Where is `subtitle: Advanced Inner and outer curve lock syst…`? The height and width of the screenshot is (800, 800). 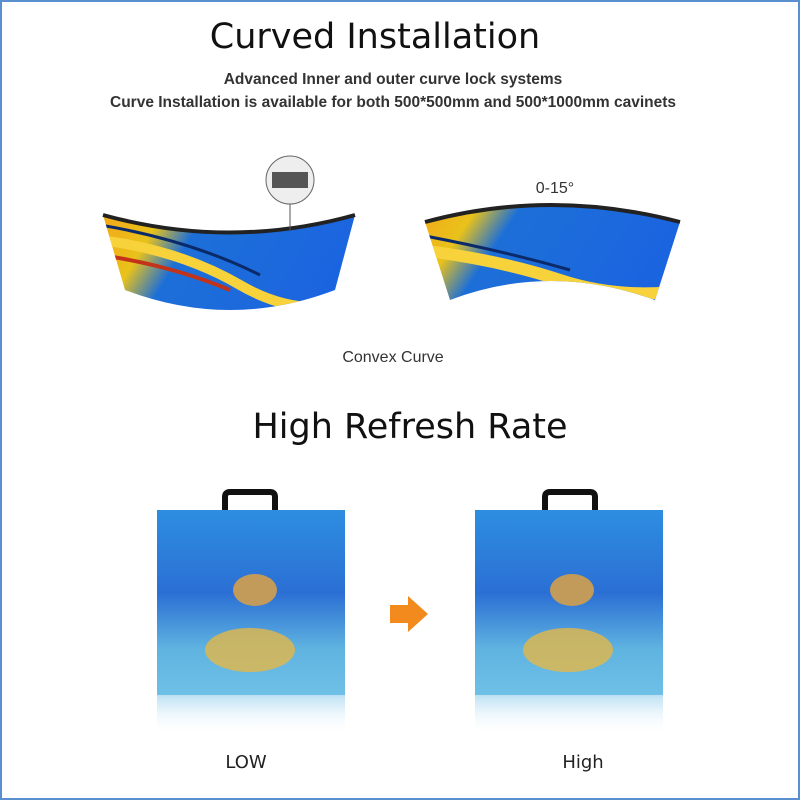
subtitle: Advanced Inner and outer curve lock syst… is located at coordinates (393, 79).